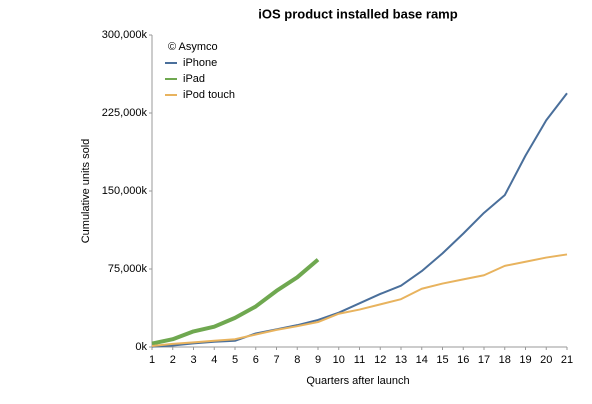 The image size is (592, 404). I want to click on x-tick-label: 7, so click(276, 360).